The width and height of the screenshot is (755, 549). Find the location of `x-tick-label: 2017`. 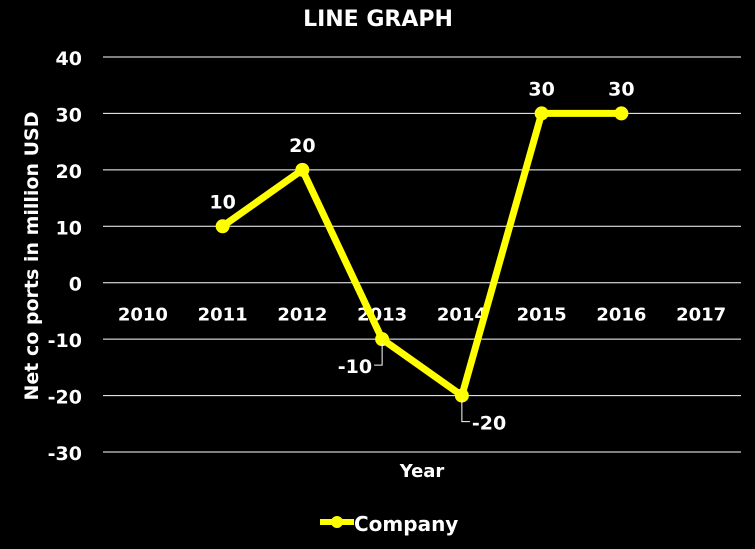

x-tick-label: 2017 is located at coordinates (701, 315).